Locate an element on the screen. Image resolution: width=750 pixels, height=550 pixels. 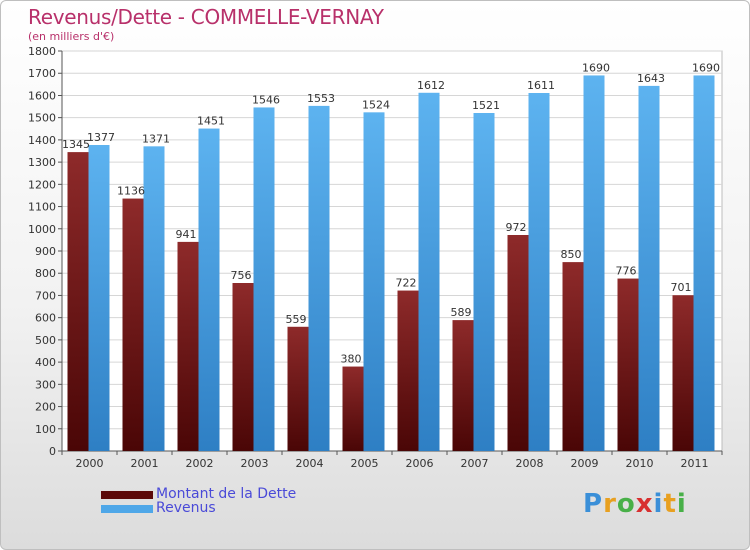
y-tick-label: 400 is located at coordinates (45, 362).